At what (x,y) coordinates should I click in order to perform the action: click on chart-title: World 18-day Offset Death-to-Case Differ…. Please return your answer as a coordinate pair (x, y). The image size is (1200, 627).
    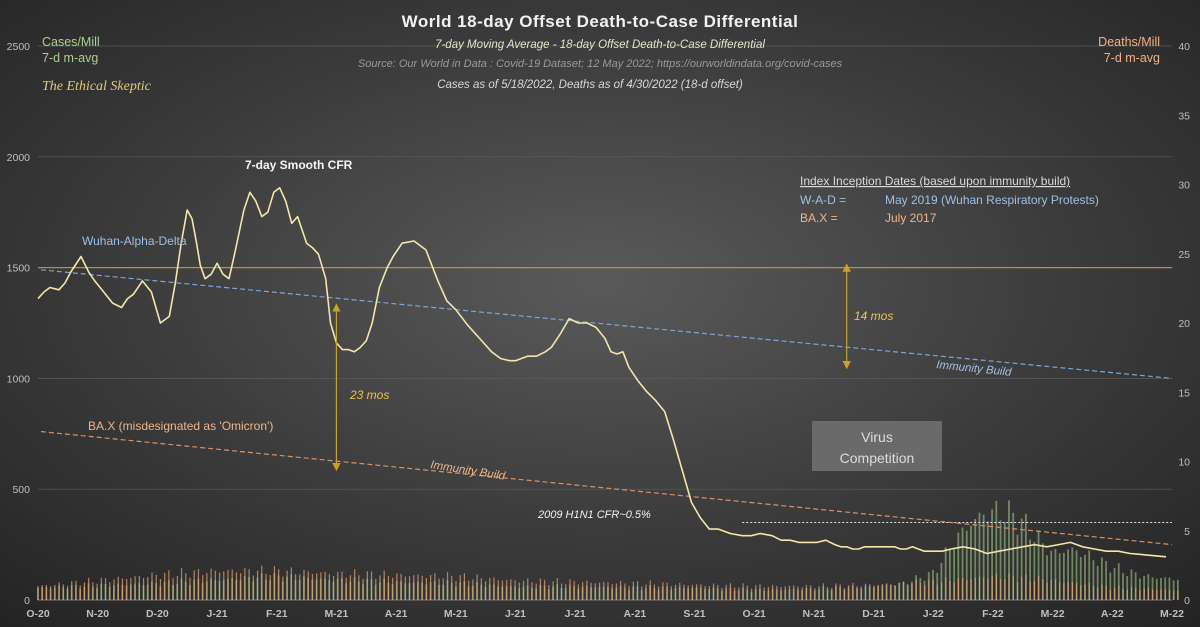
    Looking at the image, I should click on (600, 21).